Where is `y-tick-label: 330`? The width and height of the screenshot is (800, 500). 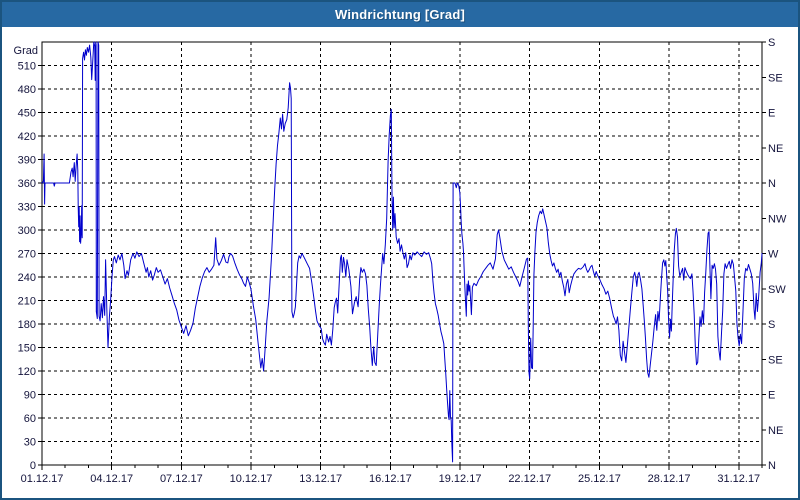
y-tick-label: 330 is located at coordinates (27, 208).